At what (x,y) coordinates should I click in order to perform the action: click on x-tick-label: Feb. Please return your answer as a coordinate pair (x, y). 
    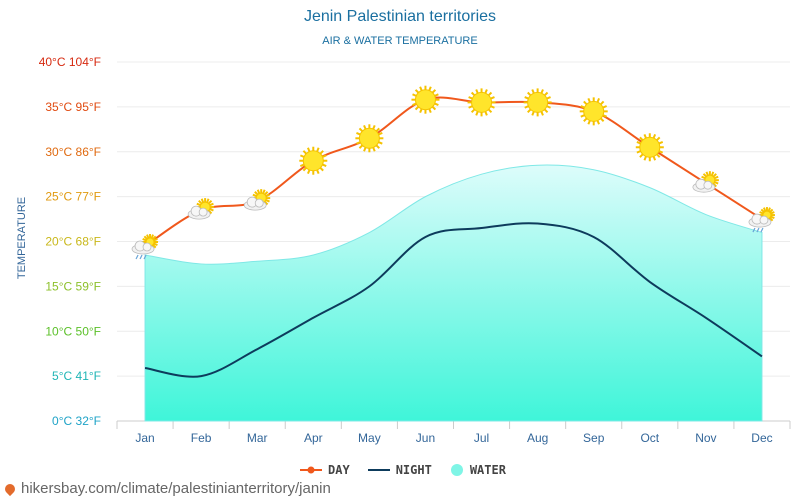
    Looking at the image, I should click on (201, 438).